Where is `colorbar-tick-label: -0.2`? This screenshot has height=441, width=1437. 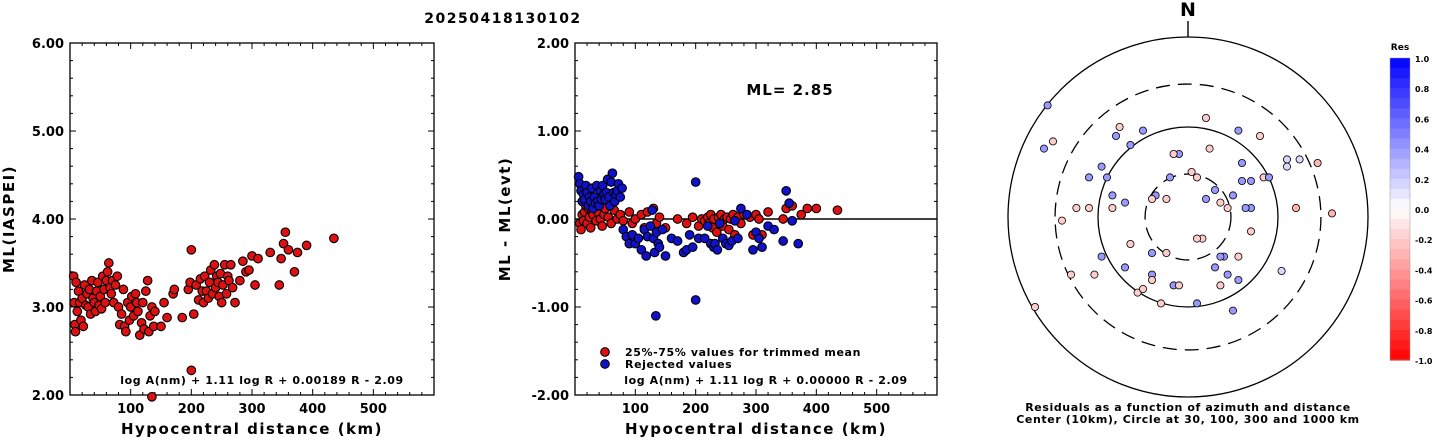
colorbar-tick-label: -0.2 is located at coordinates (1424, 240).